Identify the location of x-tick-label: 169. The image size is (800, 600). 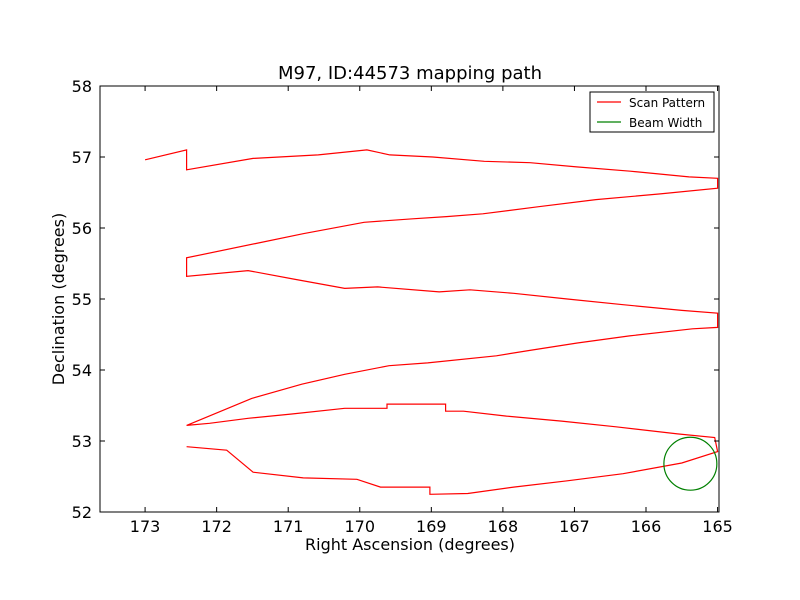
(431, 526).